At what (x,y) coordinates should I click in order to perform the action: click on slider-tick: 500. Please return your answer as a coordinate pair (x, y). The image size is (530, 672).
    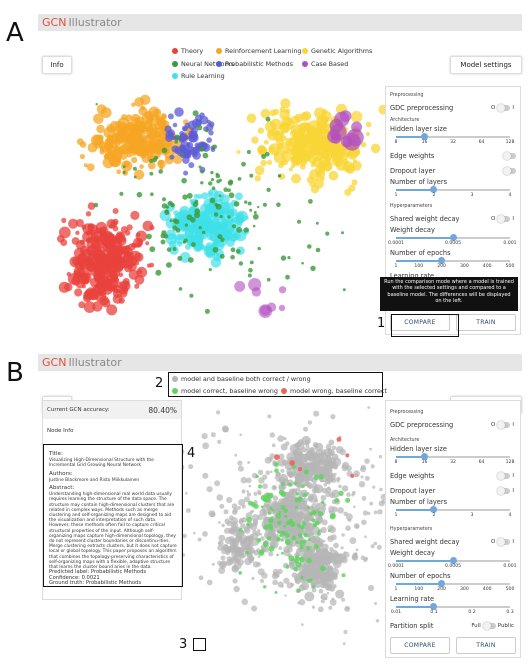
    Looking at the image, I should click on (510, 266).